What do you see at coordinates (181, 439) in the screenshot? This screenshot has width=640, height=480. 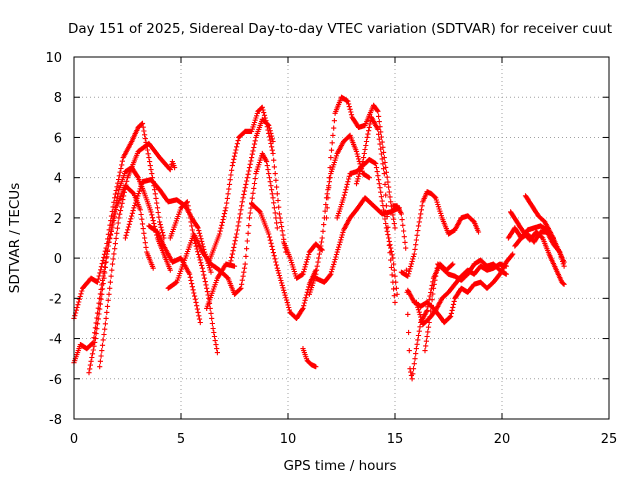 I see `x-tick-label: 5` at bounding box center [181, 439].